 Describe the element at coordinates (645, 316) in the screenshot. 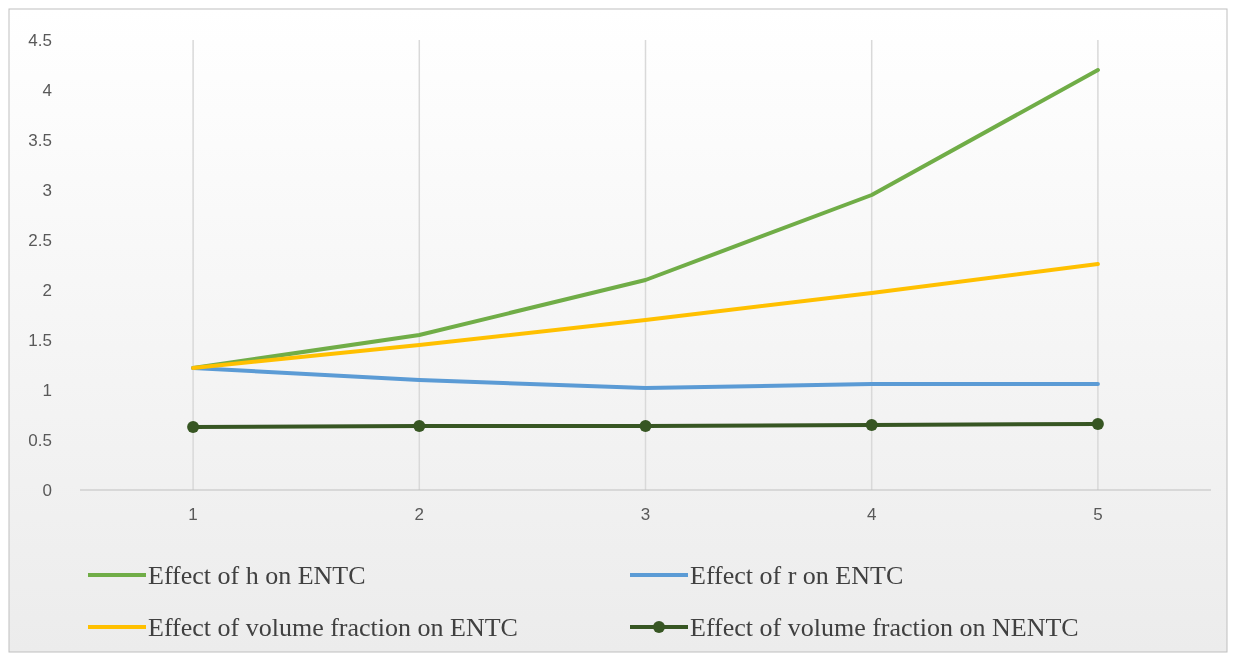

I see `line-series` at that location.